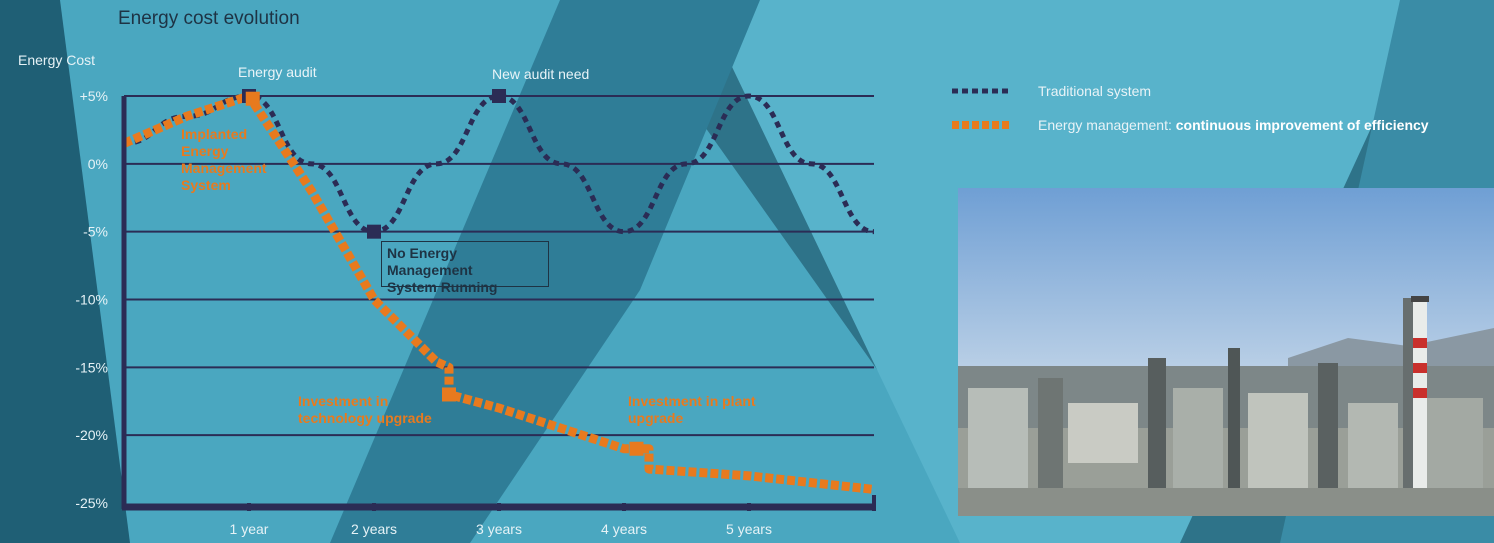  I want to click on y-tick-label: -10%, so click(91, 300).